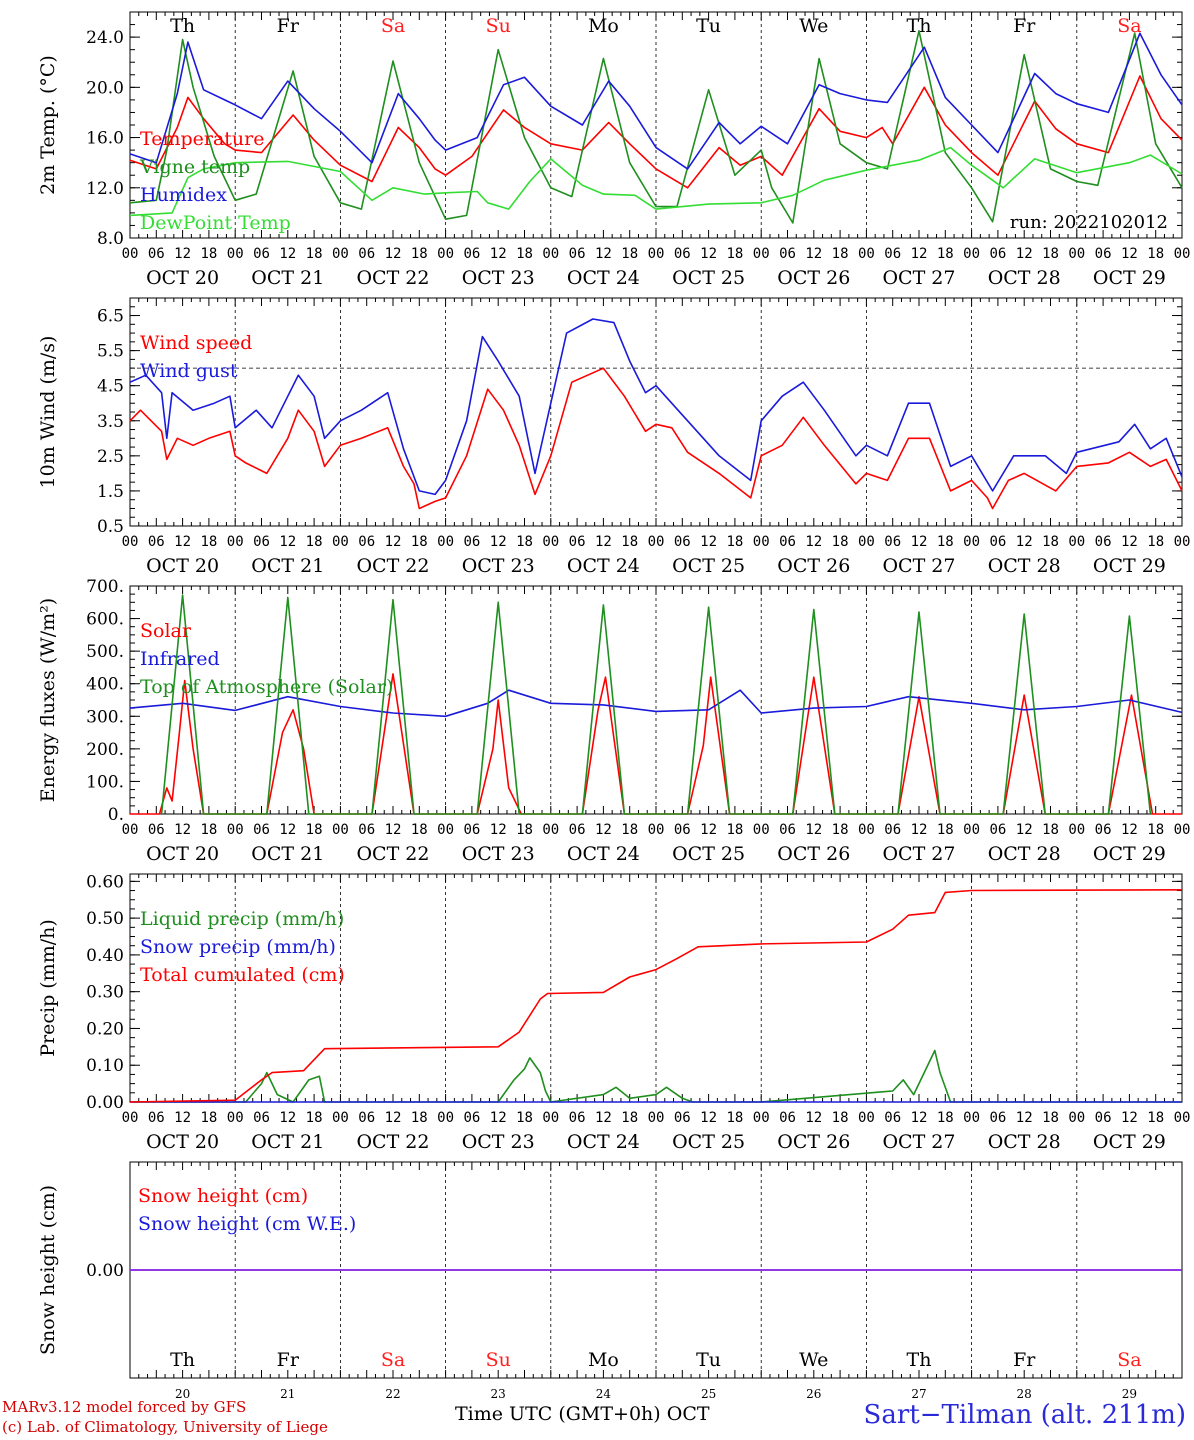 The height and width of the screenshot is (1440, 1194). I want to click on wind-date-label: OCT 23, so click(498, 566).